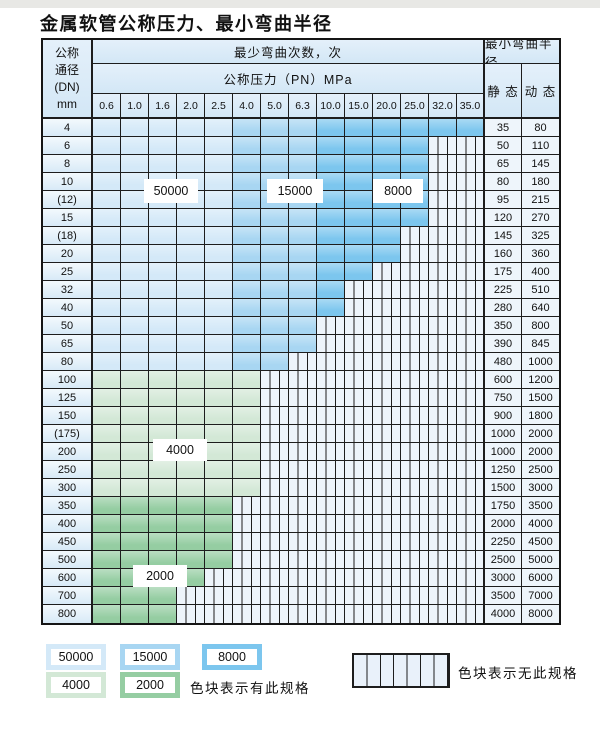  What do you see at coordinates (540, 596) in the screenshot?
I see `dynamic-radius-cell: 7000` at bounding box center [540, 596].